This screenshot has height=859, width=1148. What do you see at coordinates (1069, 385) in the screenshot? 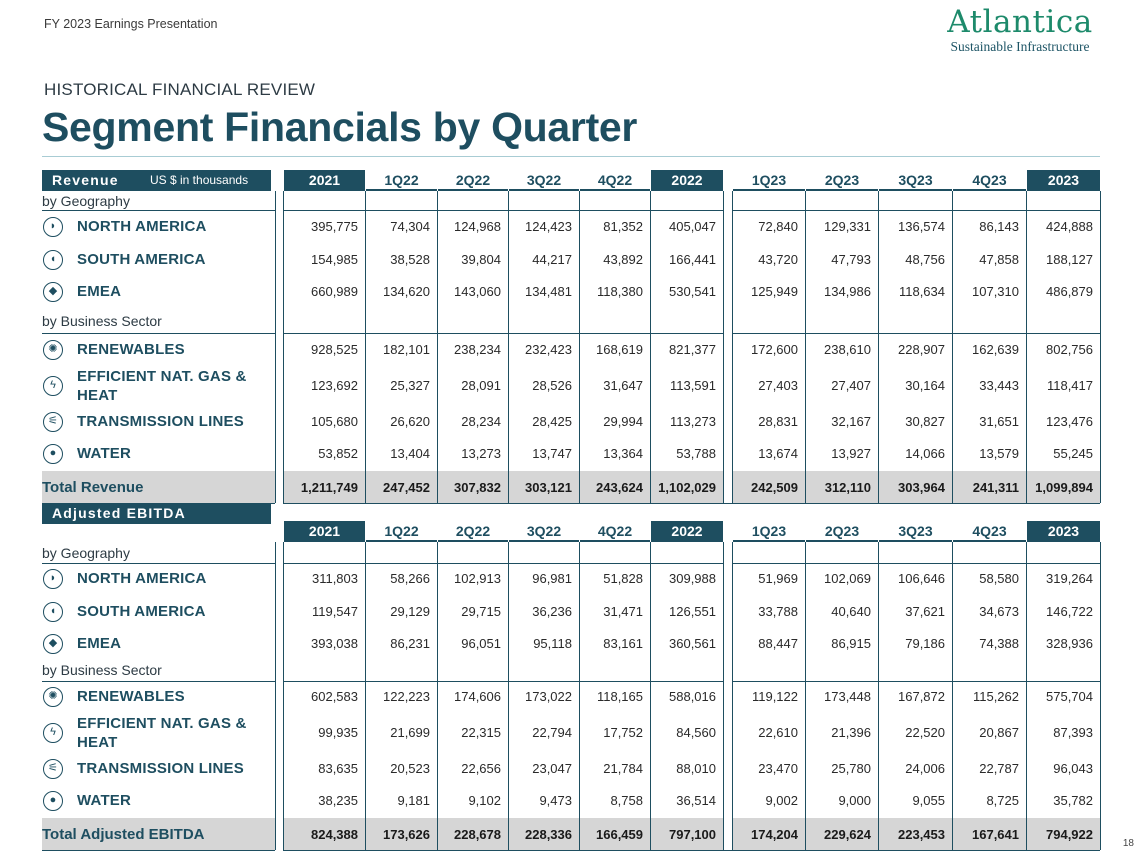
I see `value-cell: 118,417` at bounding box center [1069, 385].